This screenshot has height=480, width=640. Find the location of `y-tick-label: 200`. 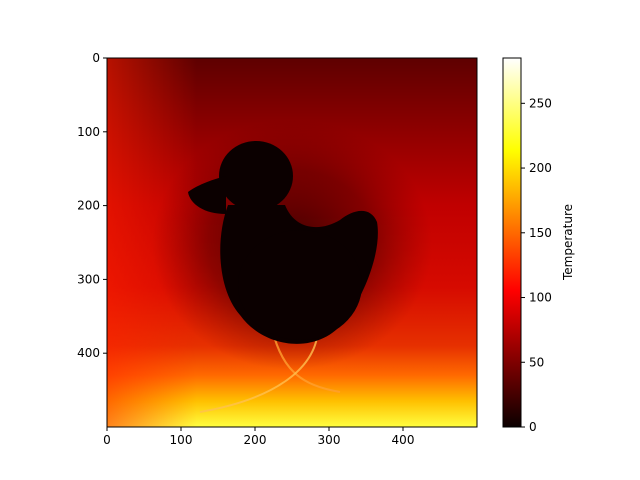

y-tick-label: 200 is located at coordinates (88, 206).